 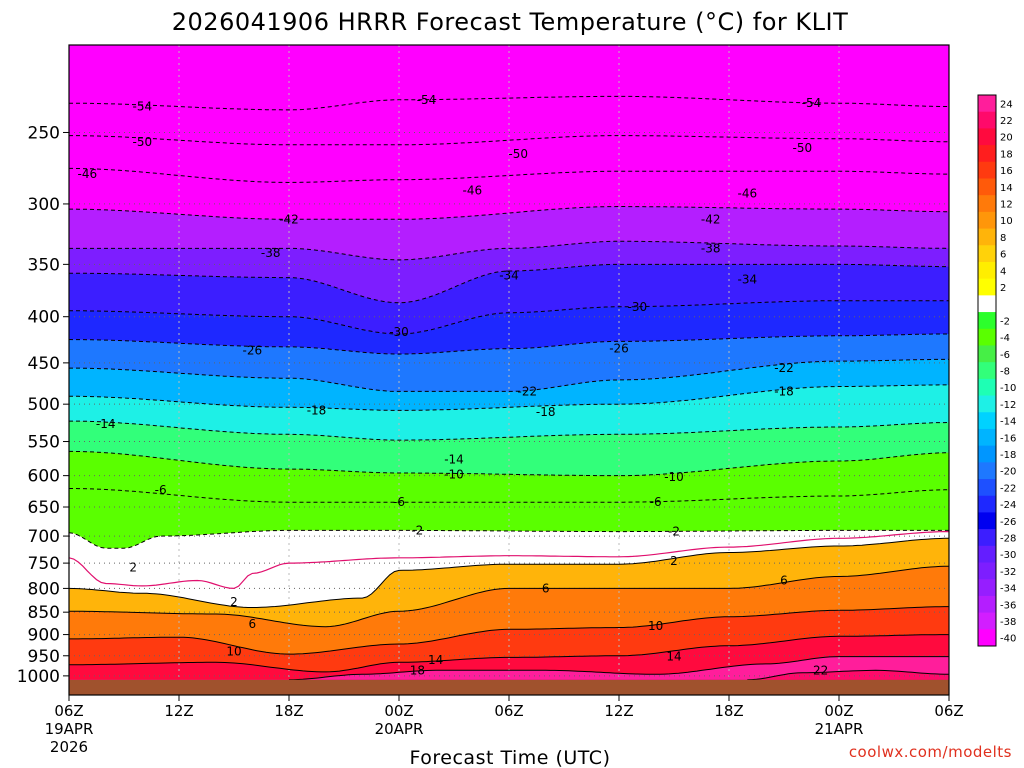 I want to click on colorbar-label: 14, so click(x=1006, y=188).